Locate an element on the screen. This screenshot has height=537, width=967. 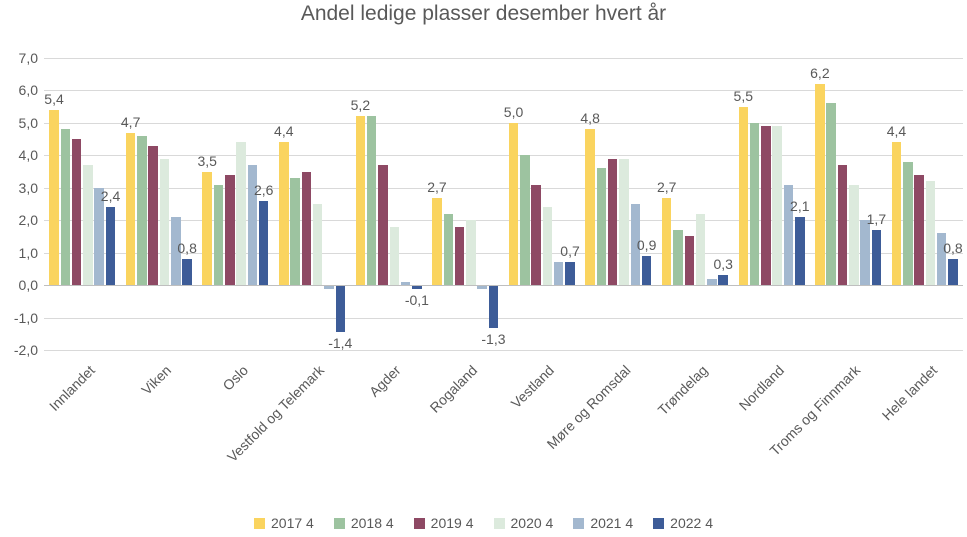
bar-value-label: 5,0 is located at coordinates (513, 111).